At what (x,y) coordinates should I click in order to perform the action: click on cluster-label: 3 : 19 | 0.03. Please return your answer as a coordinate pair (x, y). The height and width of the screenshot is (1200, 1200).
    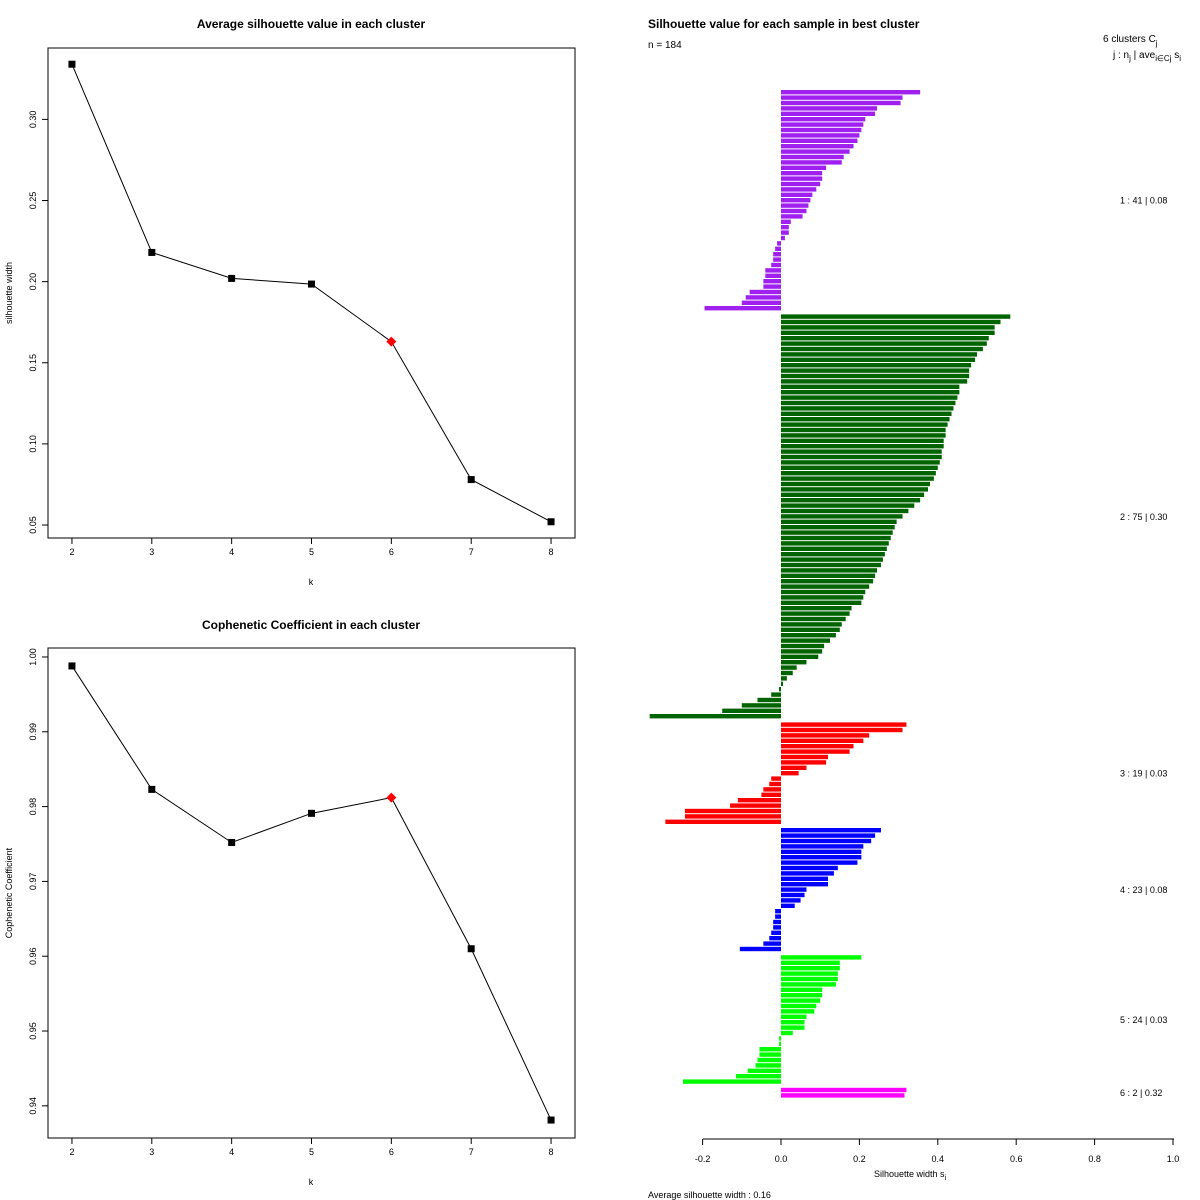
    Looking at the image, I should click on (1143, 774).